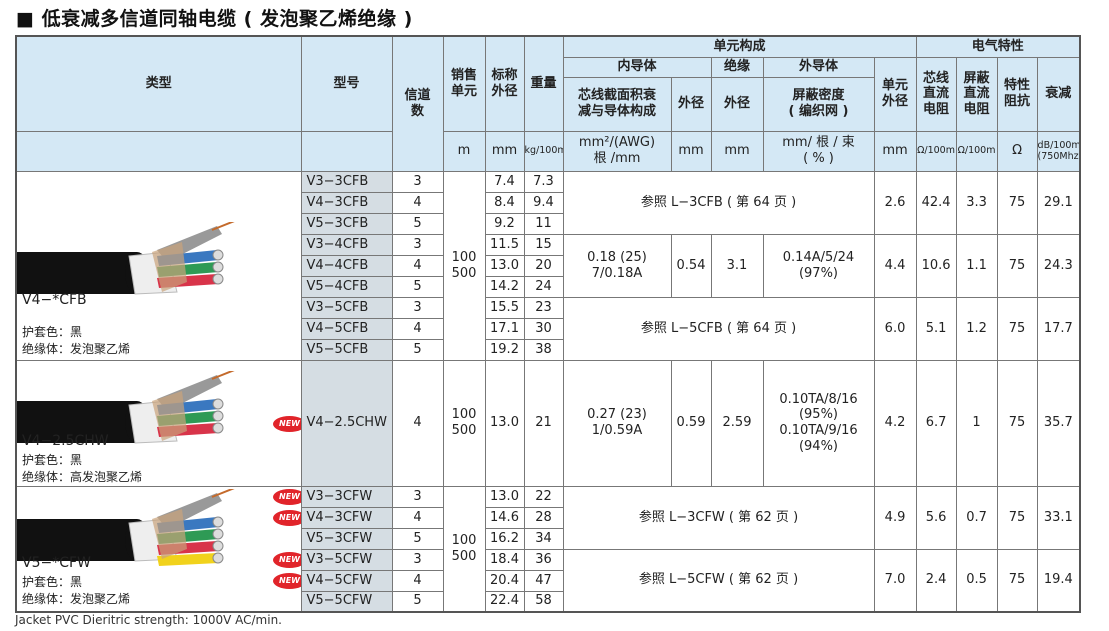 The height and width of the screenshot is (631, 1109). I want to click on model-number: V3−5CFW, so click(346, 559).